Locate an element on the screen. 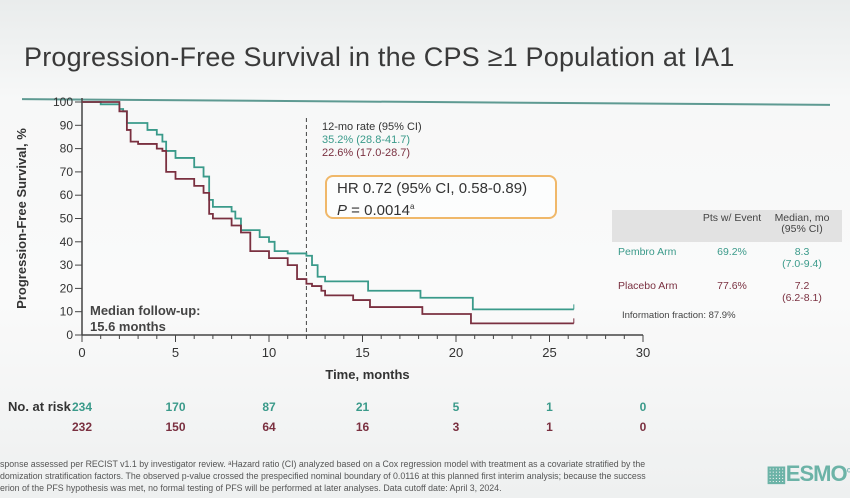 This screenshot has height=498, width=850. x-tick-label: 10 is located at coordinates (269, 352).